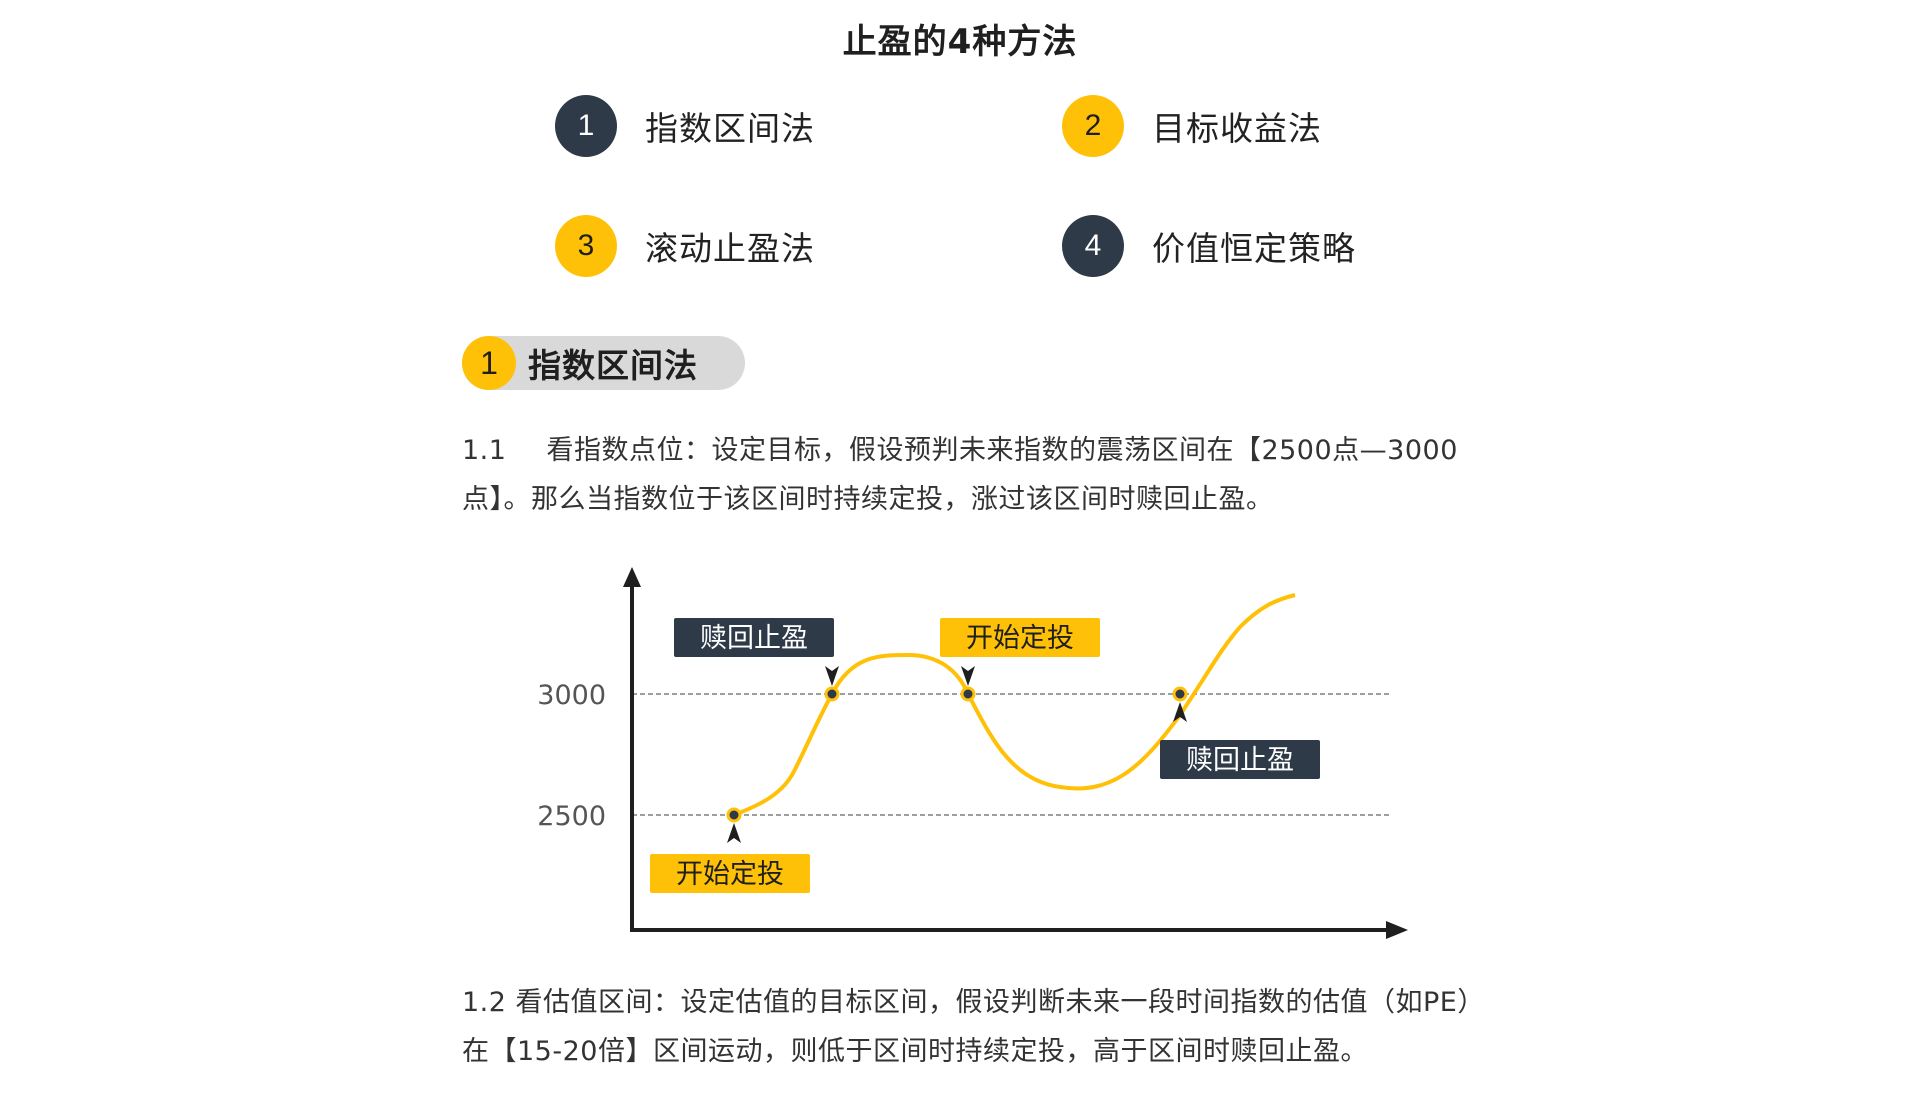  I want to click on paragraph-number: 1.1, so click(484, 450).